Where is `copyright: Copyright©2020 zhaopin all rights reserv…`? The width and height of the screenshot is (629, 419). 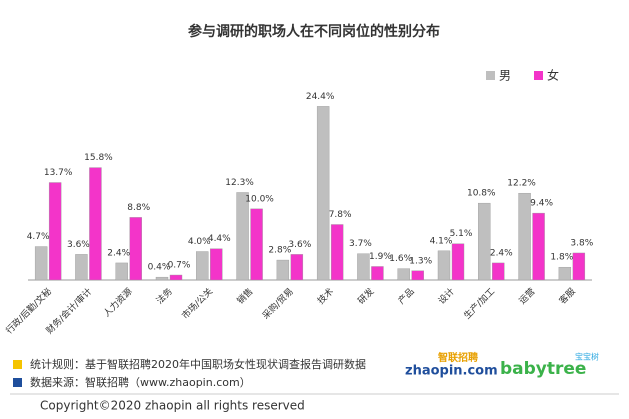
copyright: Copyright©2020 zhaopin all rights reserv… is located at coordinates (172, 406).